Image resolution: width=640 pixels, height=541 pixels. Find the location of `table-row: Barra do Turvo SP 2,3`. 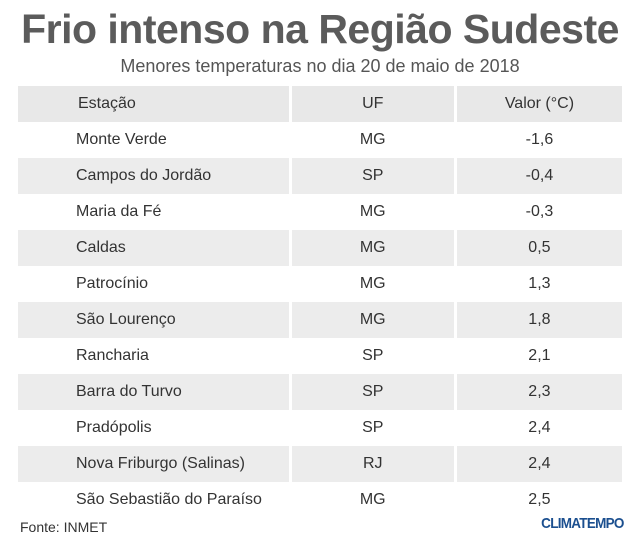

table-row: Barra do Turvo SP 2,3 is located at coordinates (320, 392).